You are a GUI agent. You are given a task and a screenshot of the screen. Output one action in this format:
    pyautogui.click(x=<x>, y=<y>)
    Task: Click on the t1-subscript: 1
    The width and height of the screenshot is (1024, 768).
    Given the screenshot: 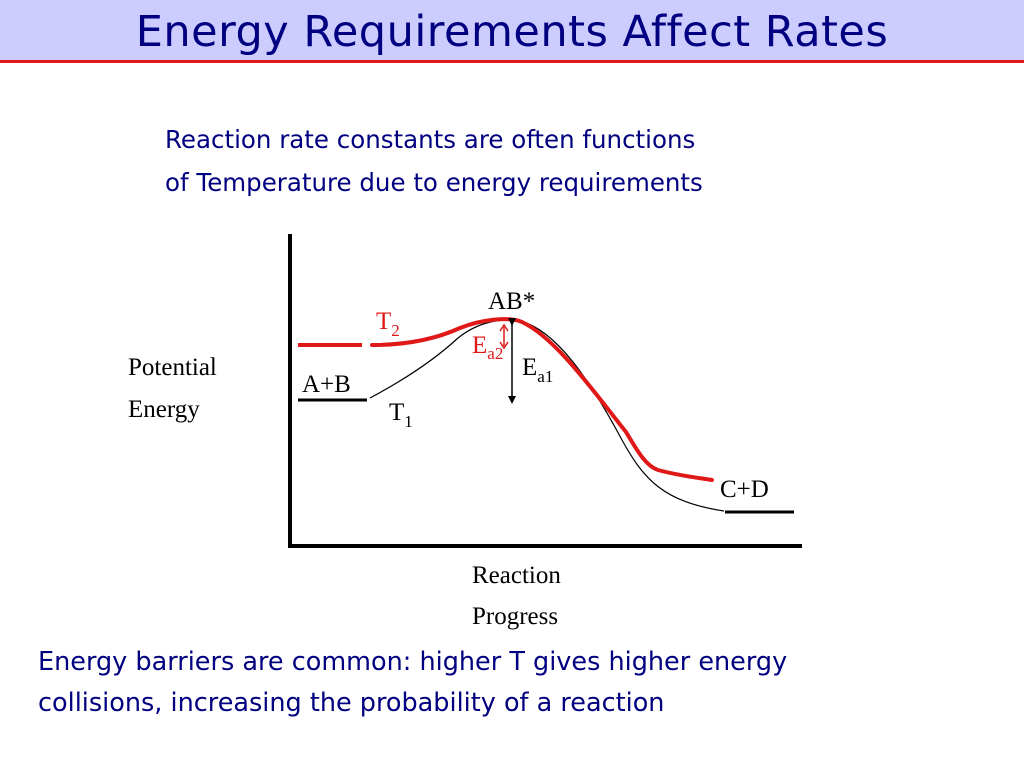 What is the action you would take?
    pyautogui.click(x=408, y=421)
    